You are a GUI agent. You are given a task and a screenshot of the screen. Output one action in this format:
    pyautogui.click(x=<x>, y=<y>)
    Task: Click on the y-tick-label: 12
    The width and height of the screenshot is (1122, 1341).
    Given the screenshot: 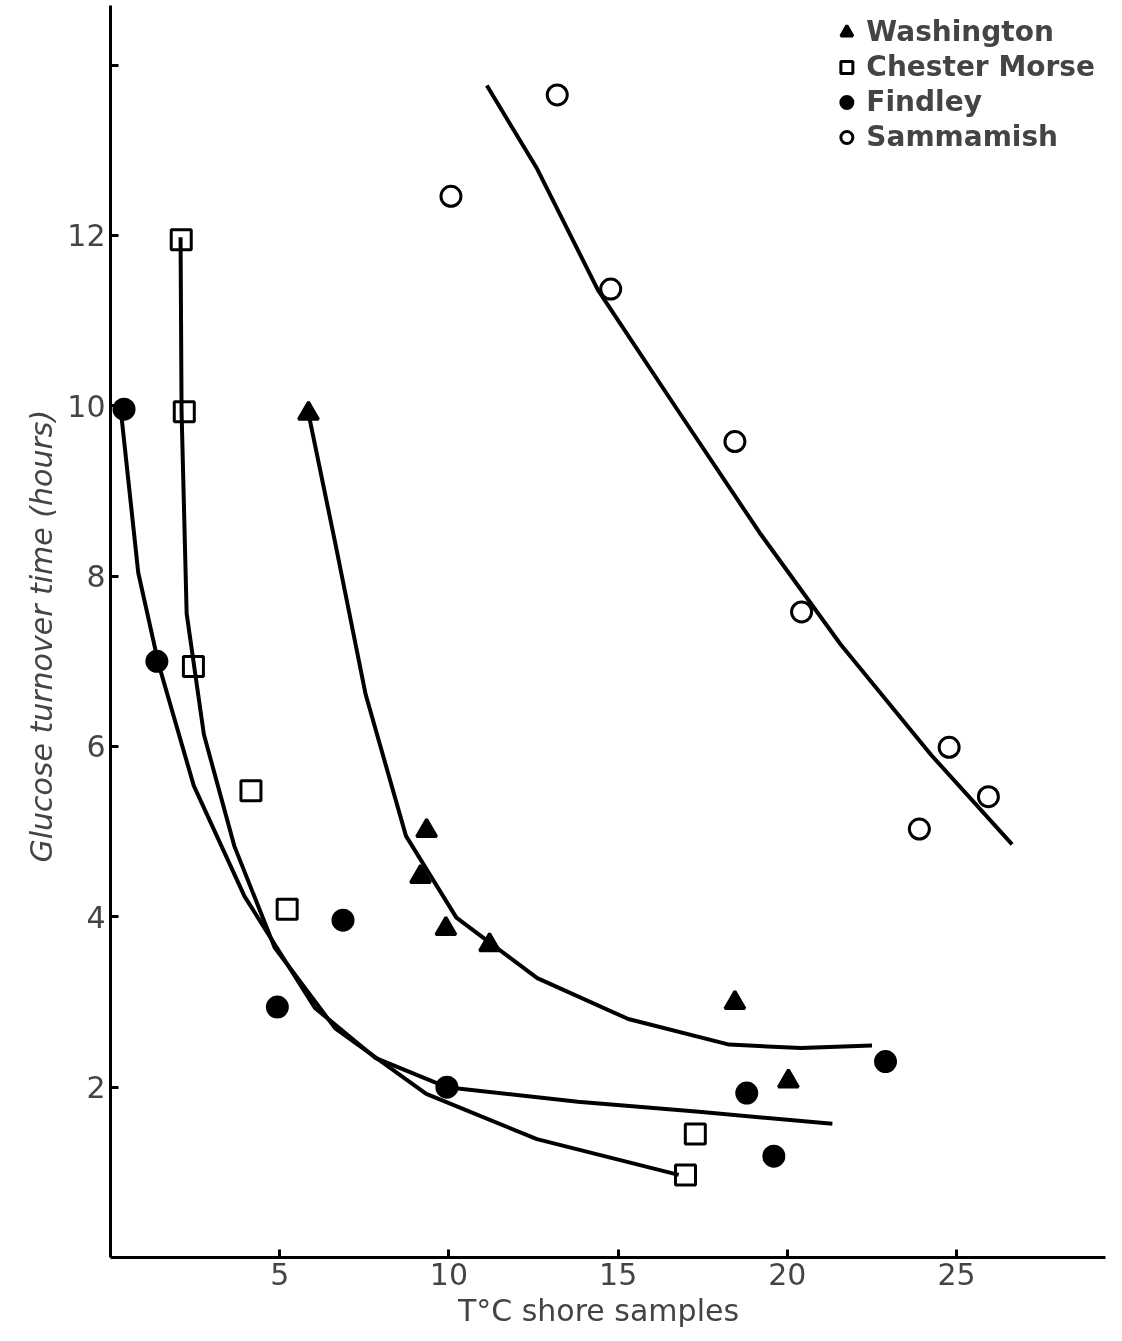 What is the action you would take?
    pyautogui.click(x=86, y=236)
    